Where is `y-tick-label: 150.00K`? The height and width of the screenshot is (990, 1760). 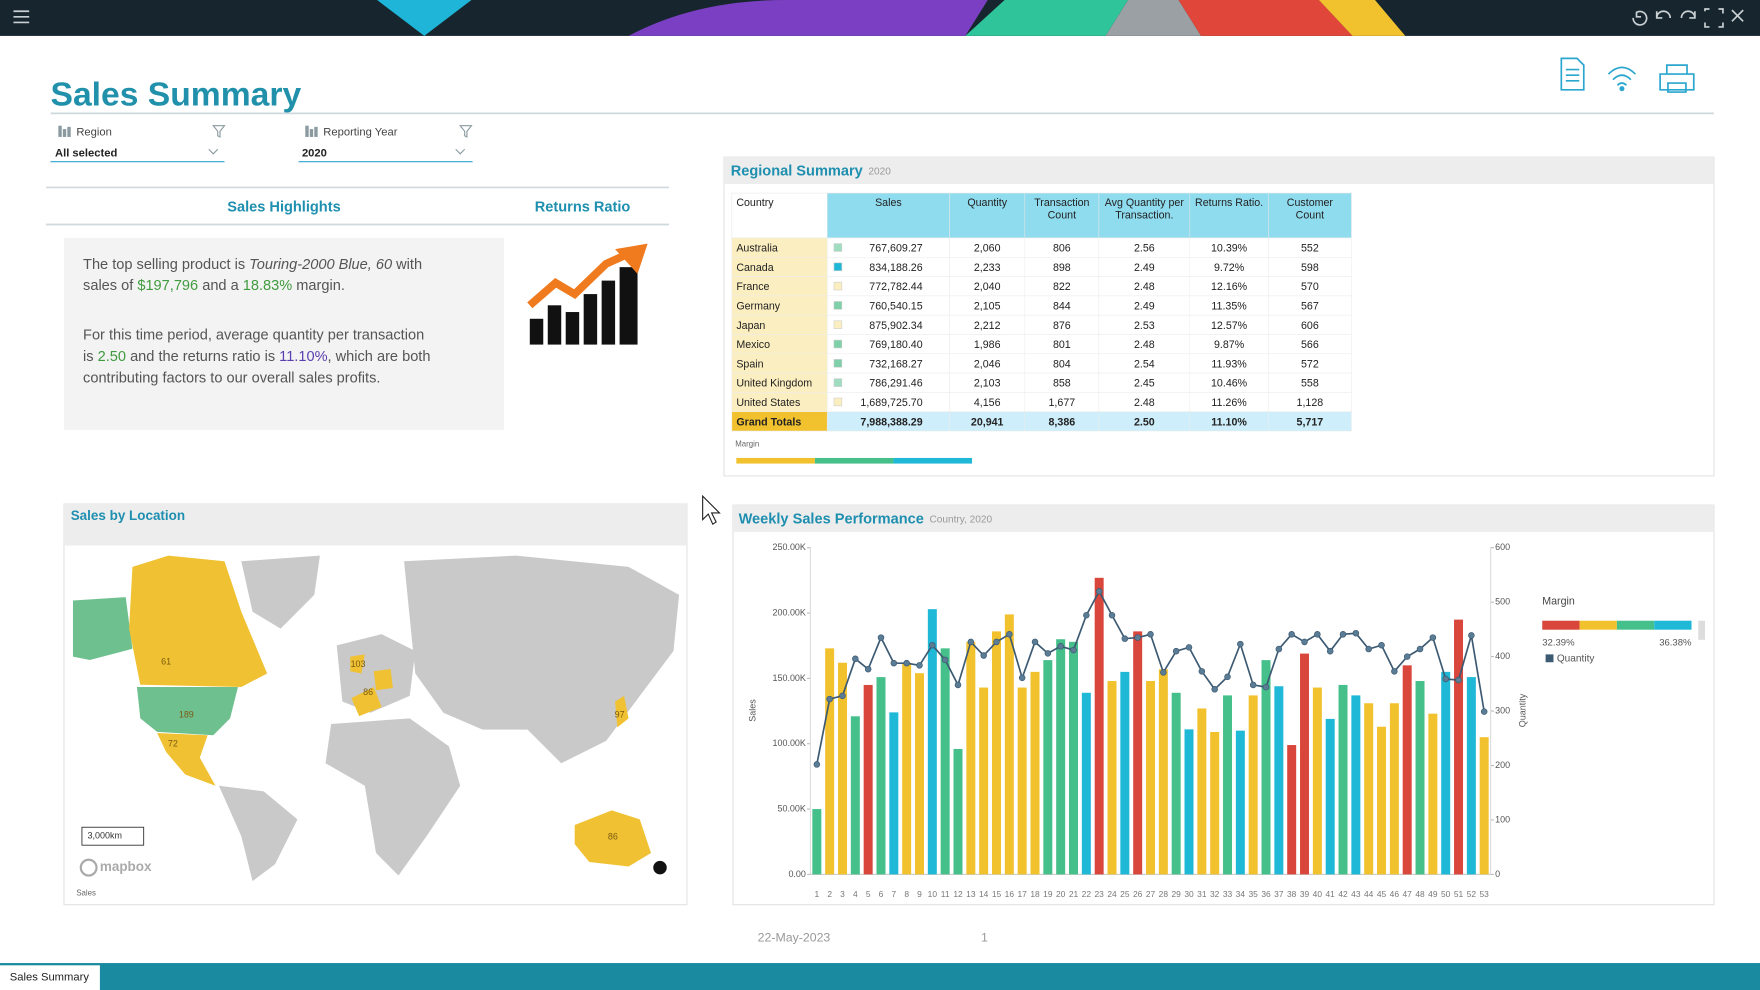
y-tick-label: 150.00K is located at coordinates (788, 678).